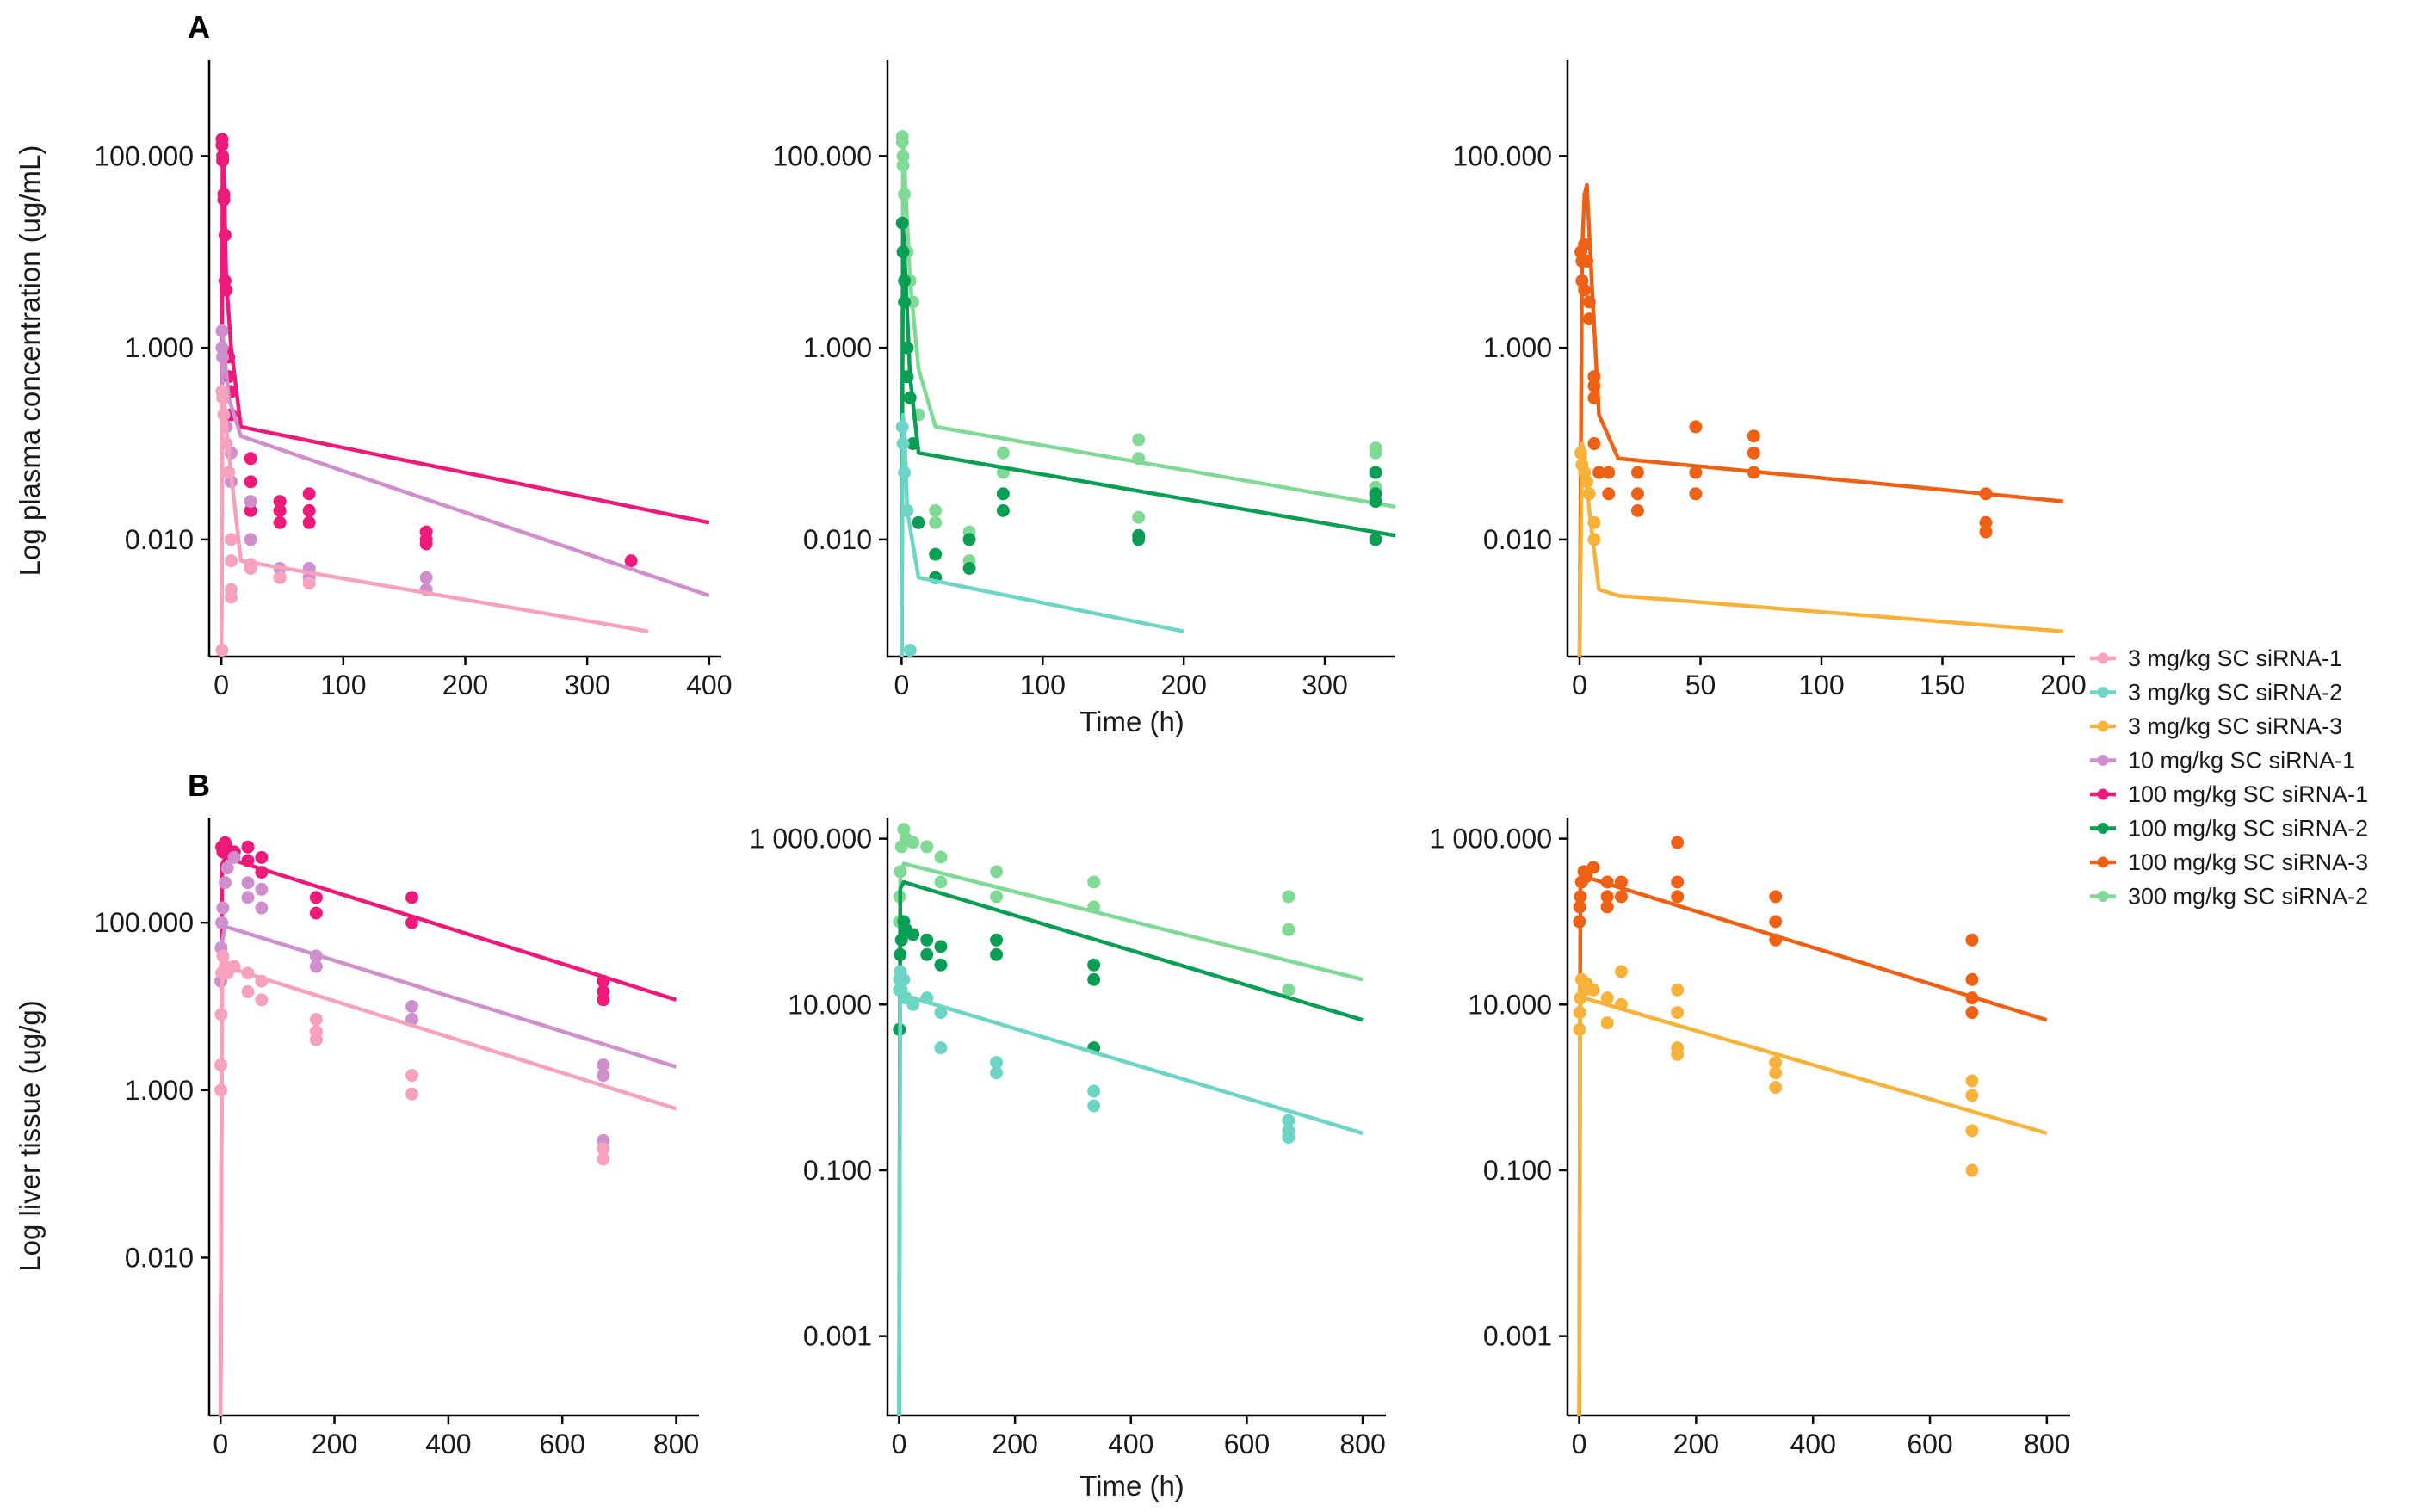 Image resolution: width=2418 pixels, height=1512 pixels. I want to click on legend-label: 3 mg/kg SC siRNA-2, so click(2235, 693).